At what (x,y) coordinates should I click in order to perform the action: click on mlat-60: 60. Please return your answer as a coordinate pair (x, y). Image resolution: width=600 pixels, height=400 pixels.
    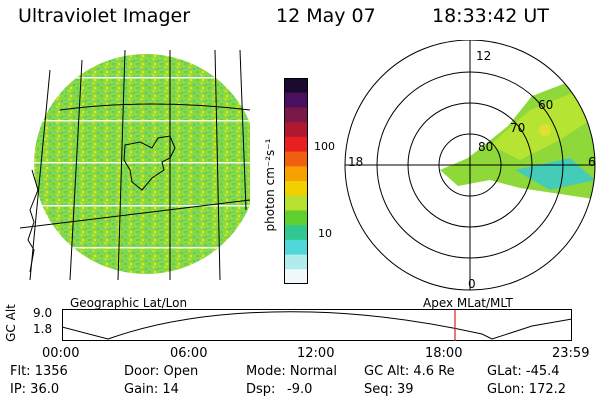
    Looking at the image, I should click on (545, 105).